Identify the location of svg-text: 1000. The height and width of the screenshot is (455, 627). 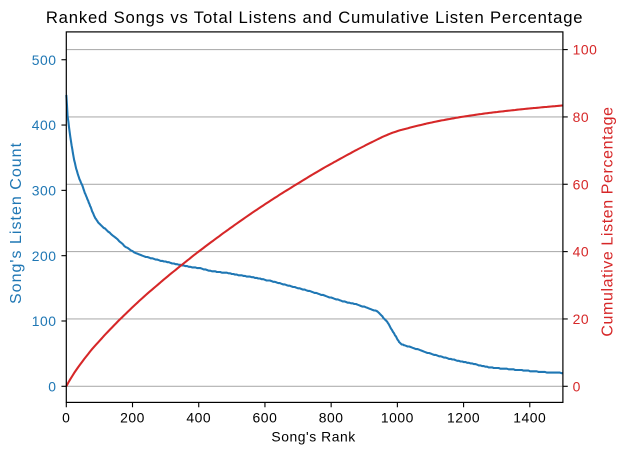
(397, 417).